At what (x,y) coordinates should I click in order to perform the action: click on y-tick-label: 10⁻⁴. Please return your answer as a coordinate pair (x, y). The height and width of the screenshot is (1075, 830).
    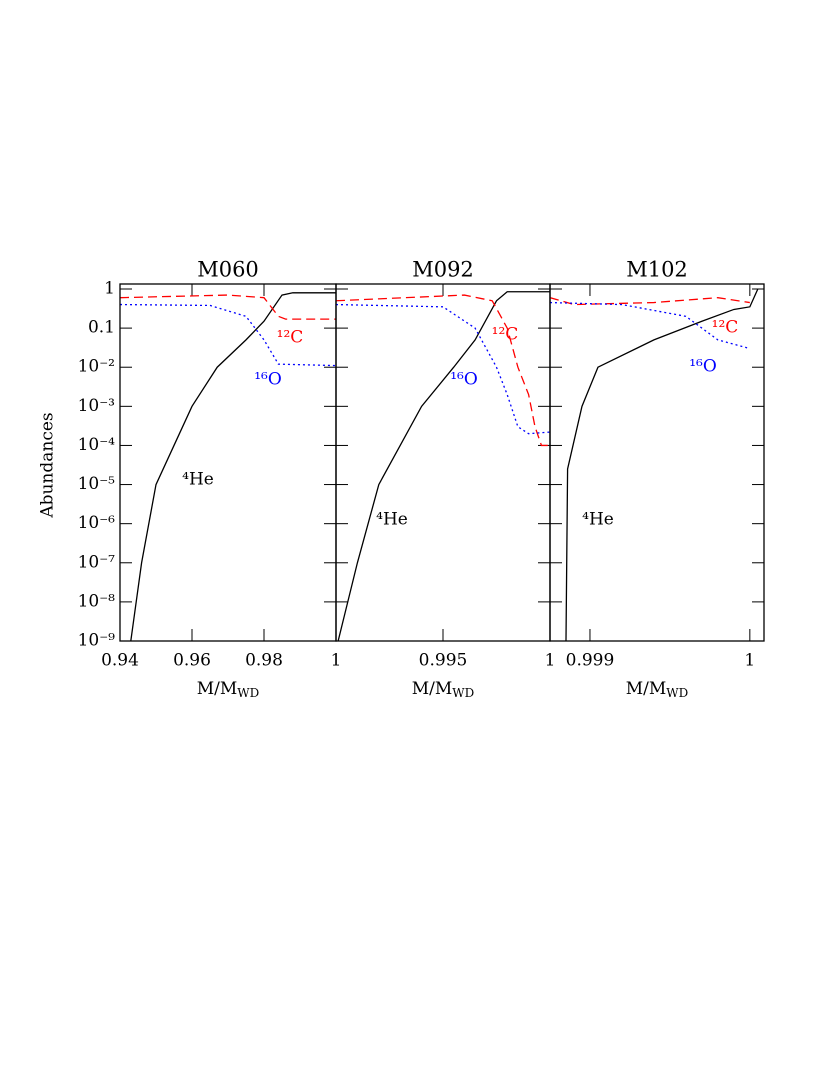
    Looking at the image, I should click on (97, 445).